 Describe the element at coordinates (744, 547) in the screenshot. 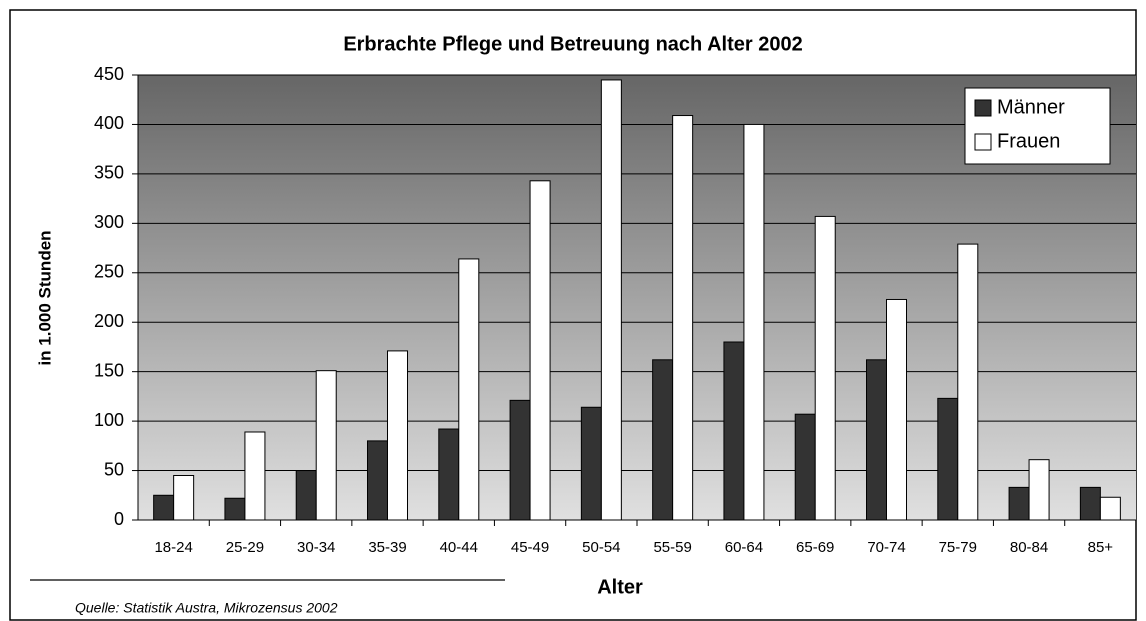

I see `x-tick-label: 60-64` at that location.